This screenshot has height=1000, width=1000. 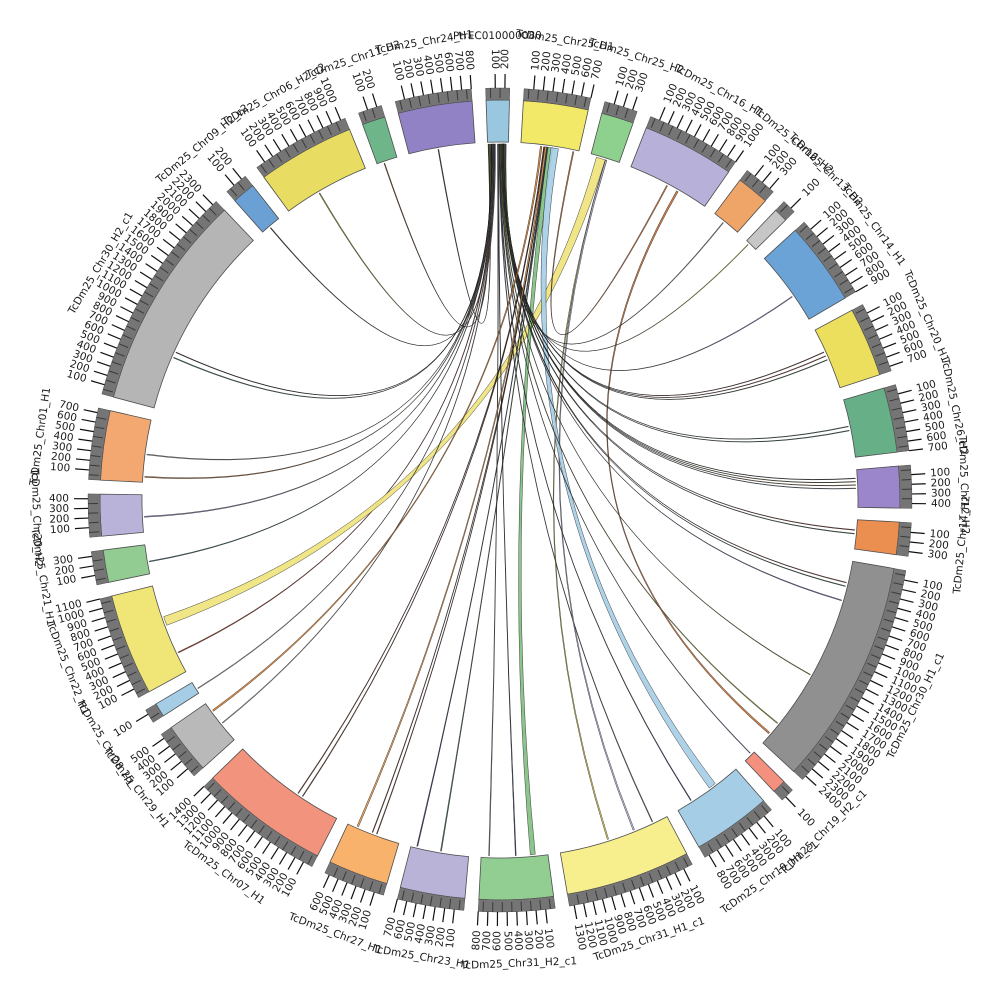 I want to click on ribbon-TcDm25_Chr30_H1_c1, so click(x=688, y=462).